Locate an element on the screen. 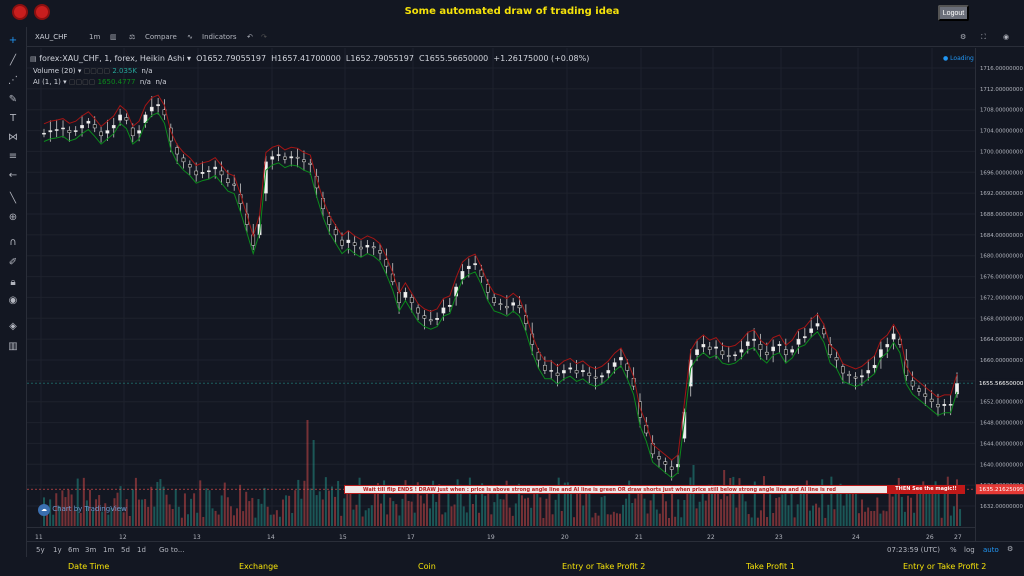 This screenshot has height=576, width=1024. ai-label: AI (1, 1) is located at coordinates (47, 82).